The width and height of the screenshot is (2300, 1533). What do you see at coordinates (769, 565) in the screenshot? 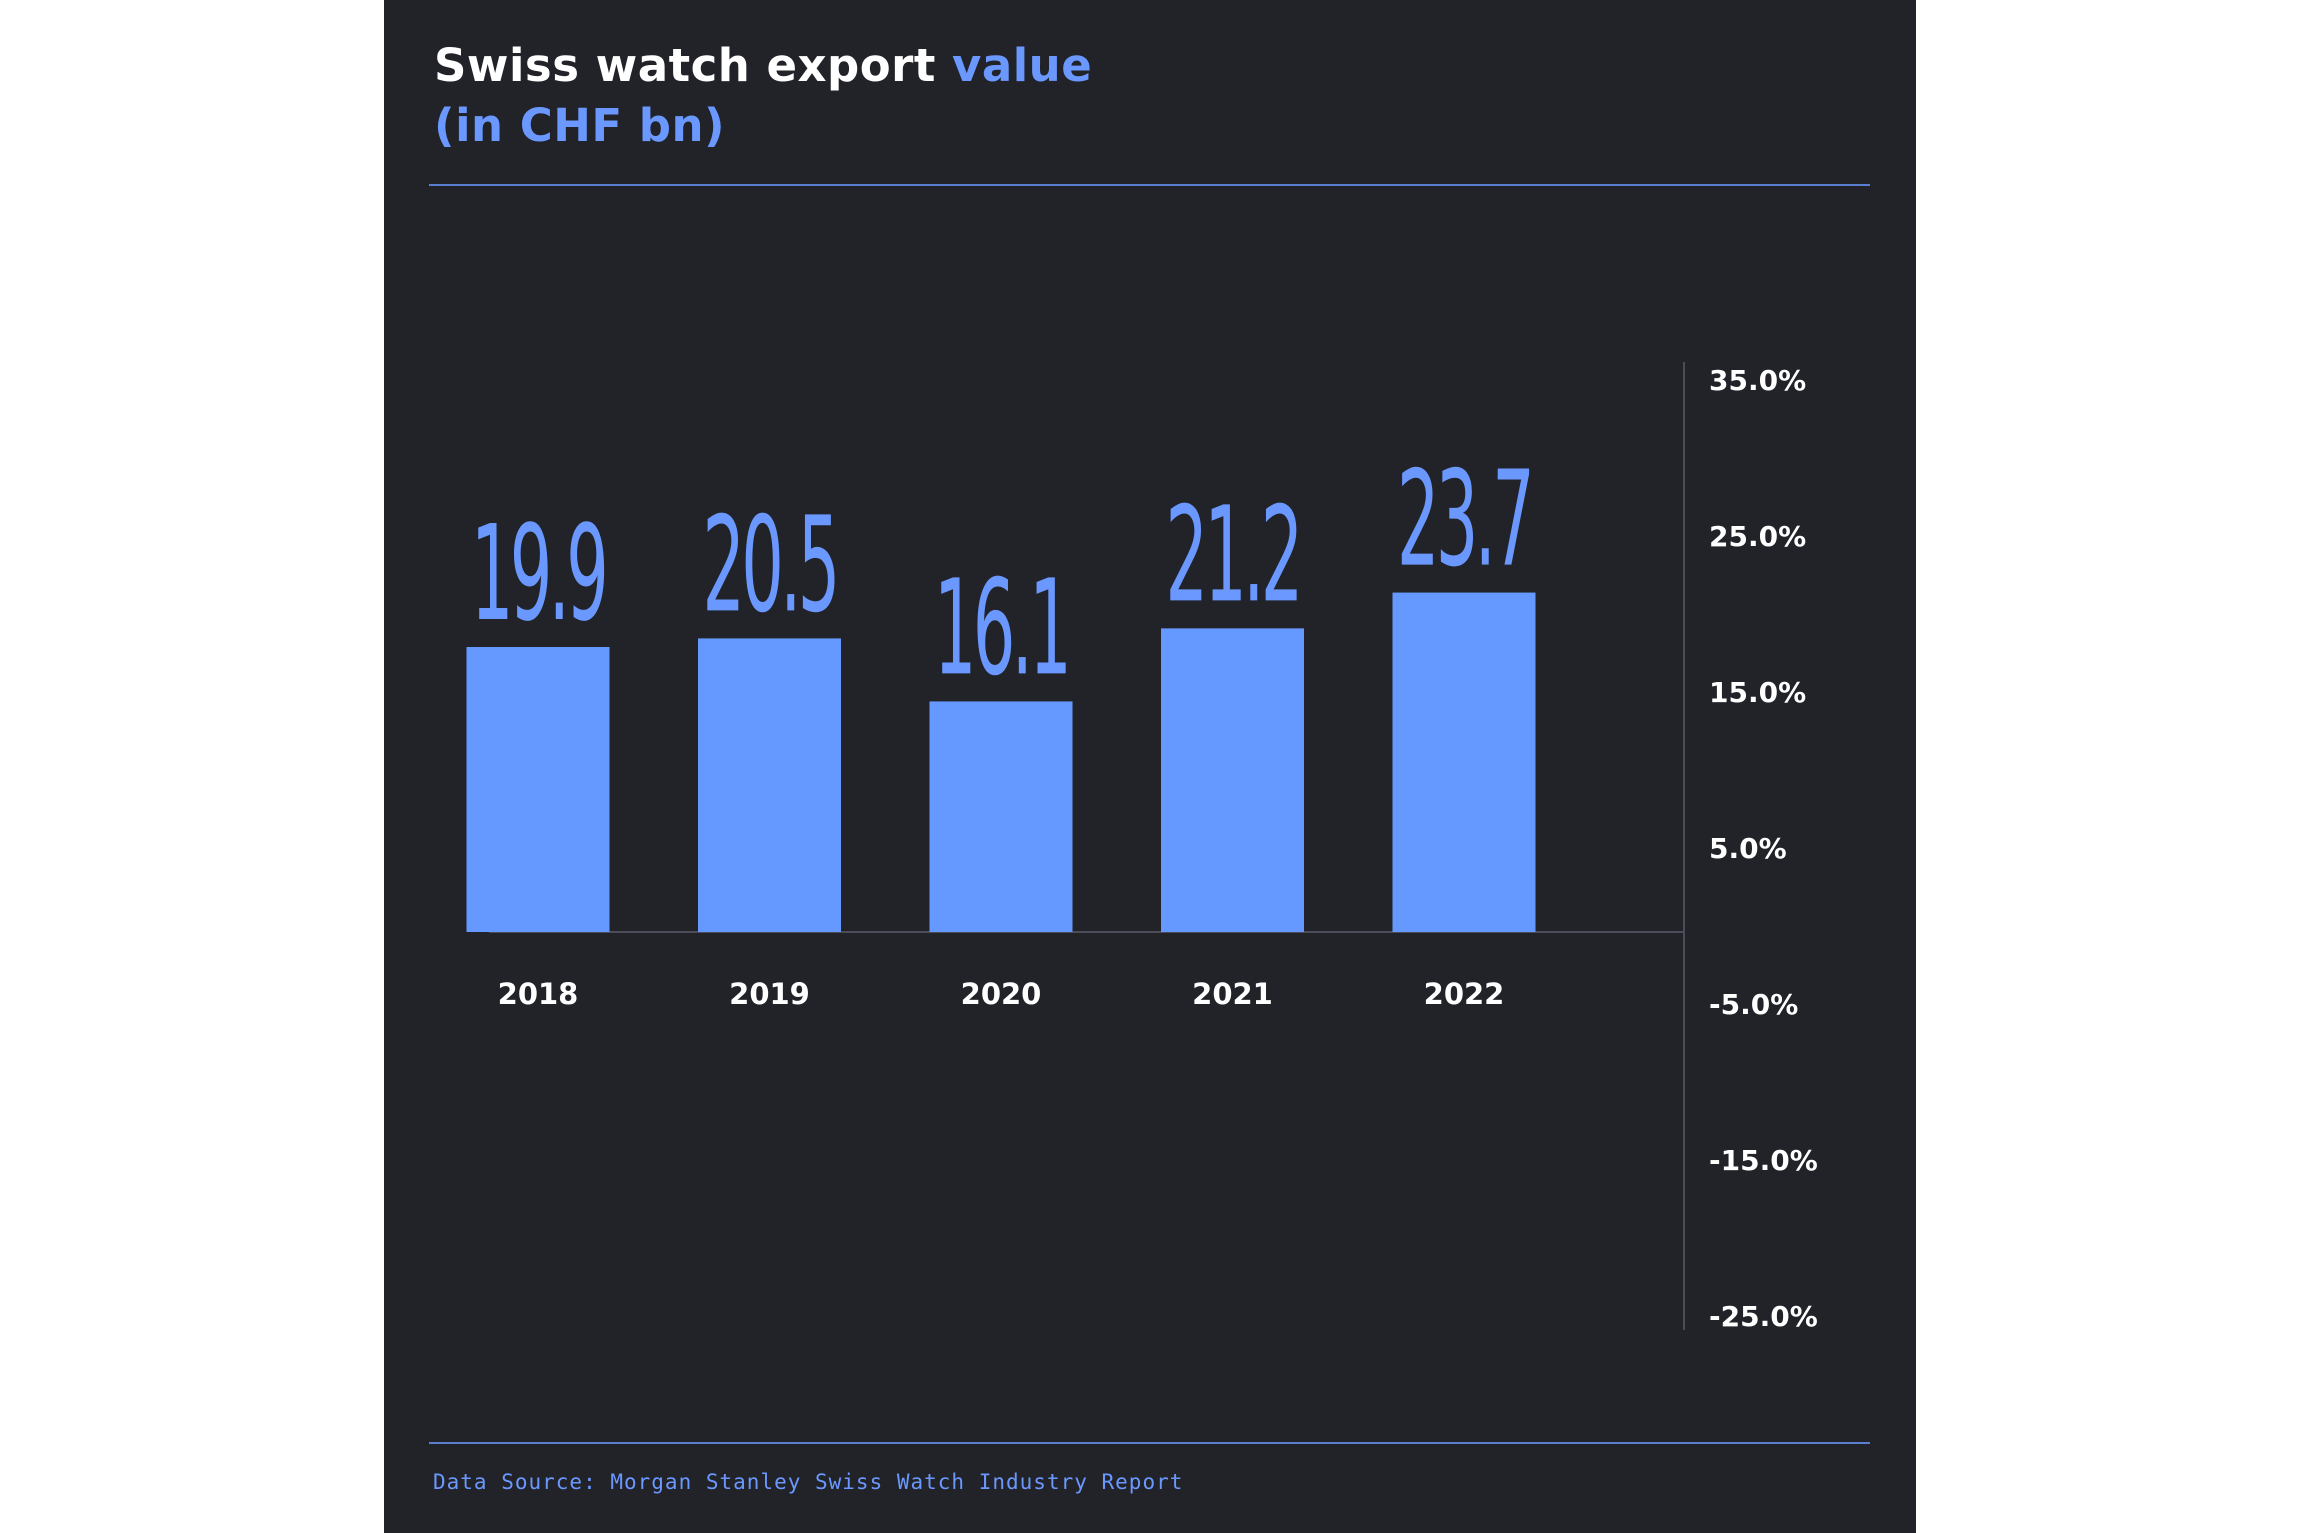
I see `bar-value-label: 20.5` at bounding box center [769, 565].